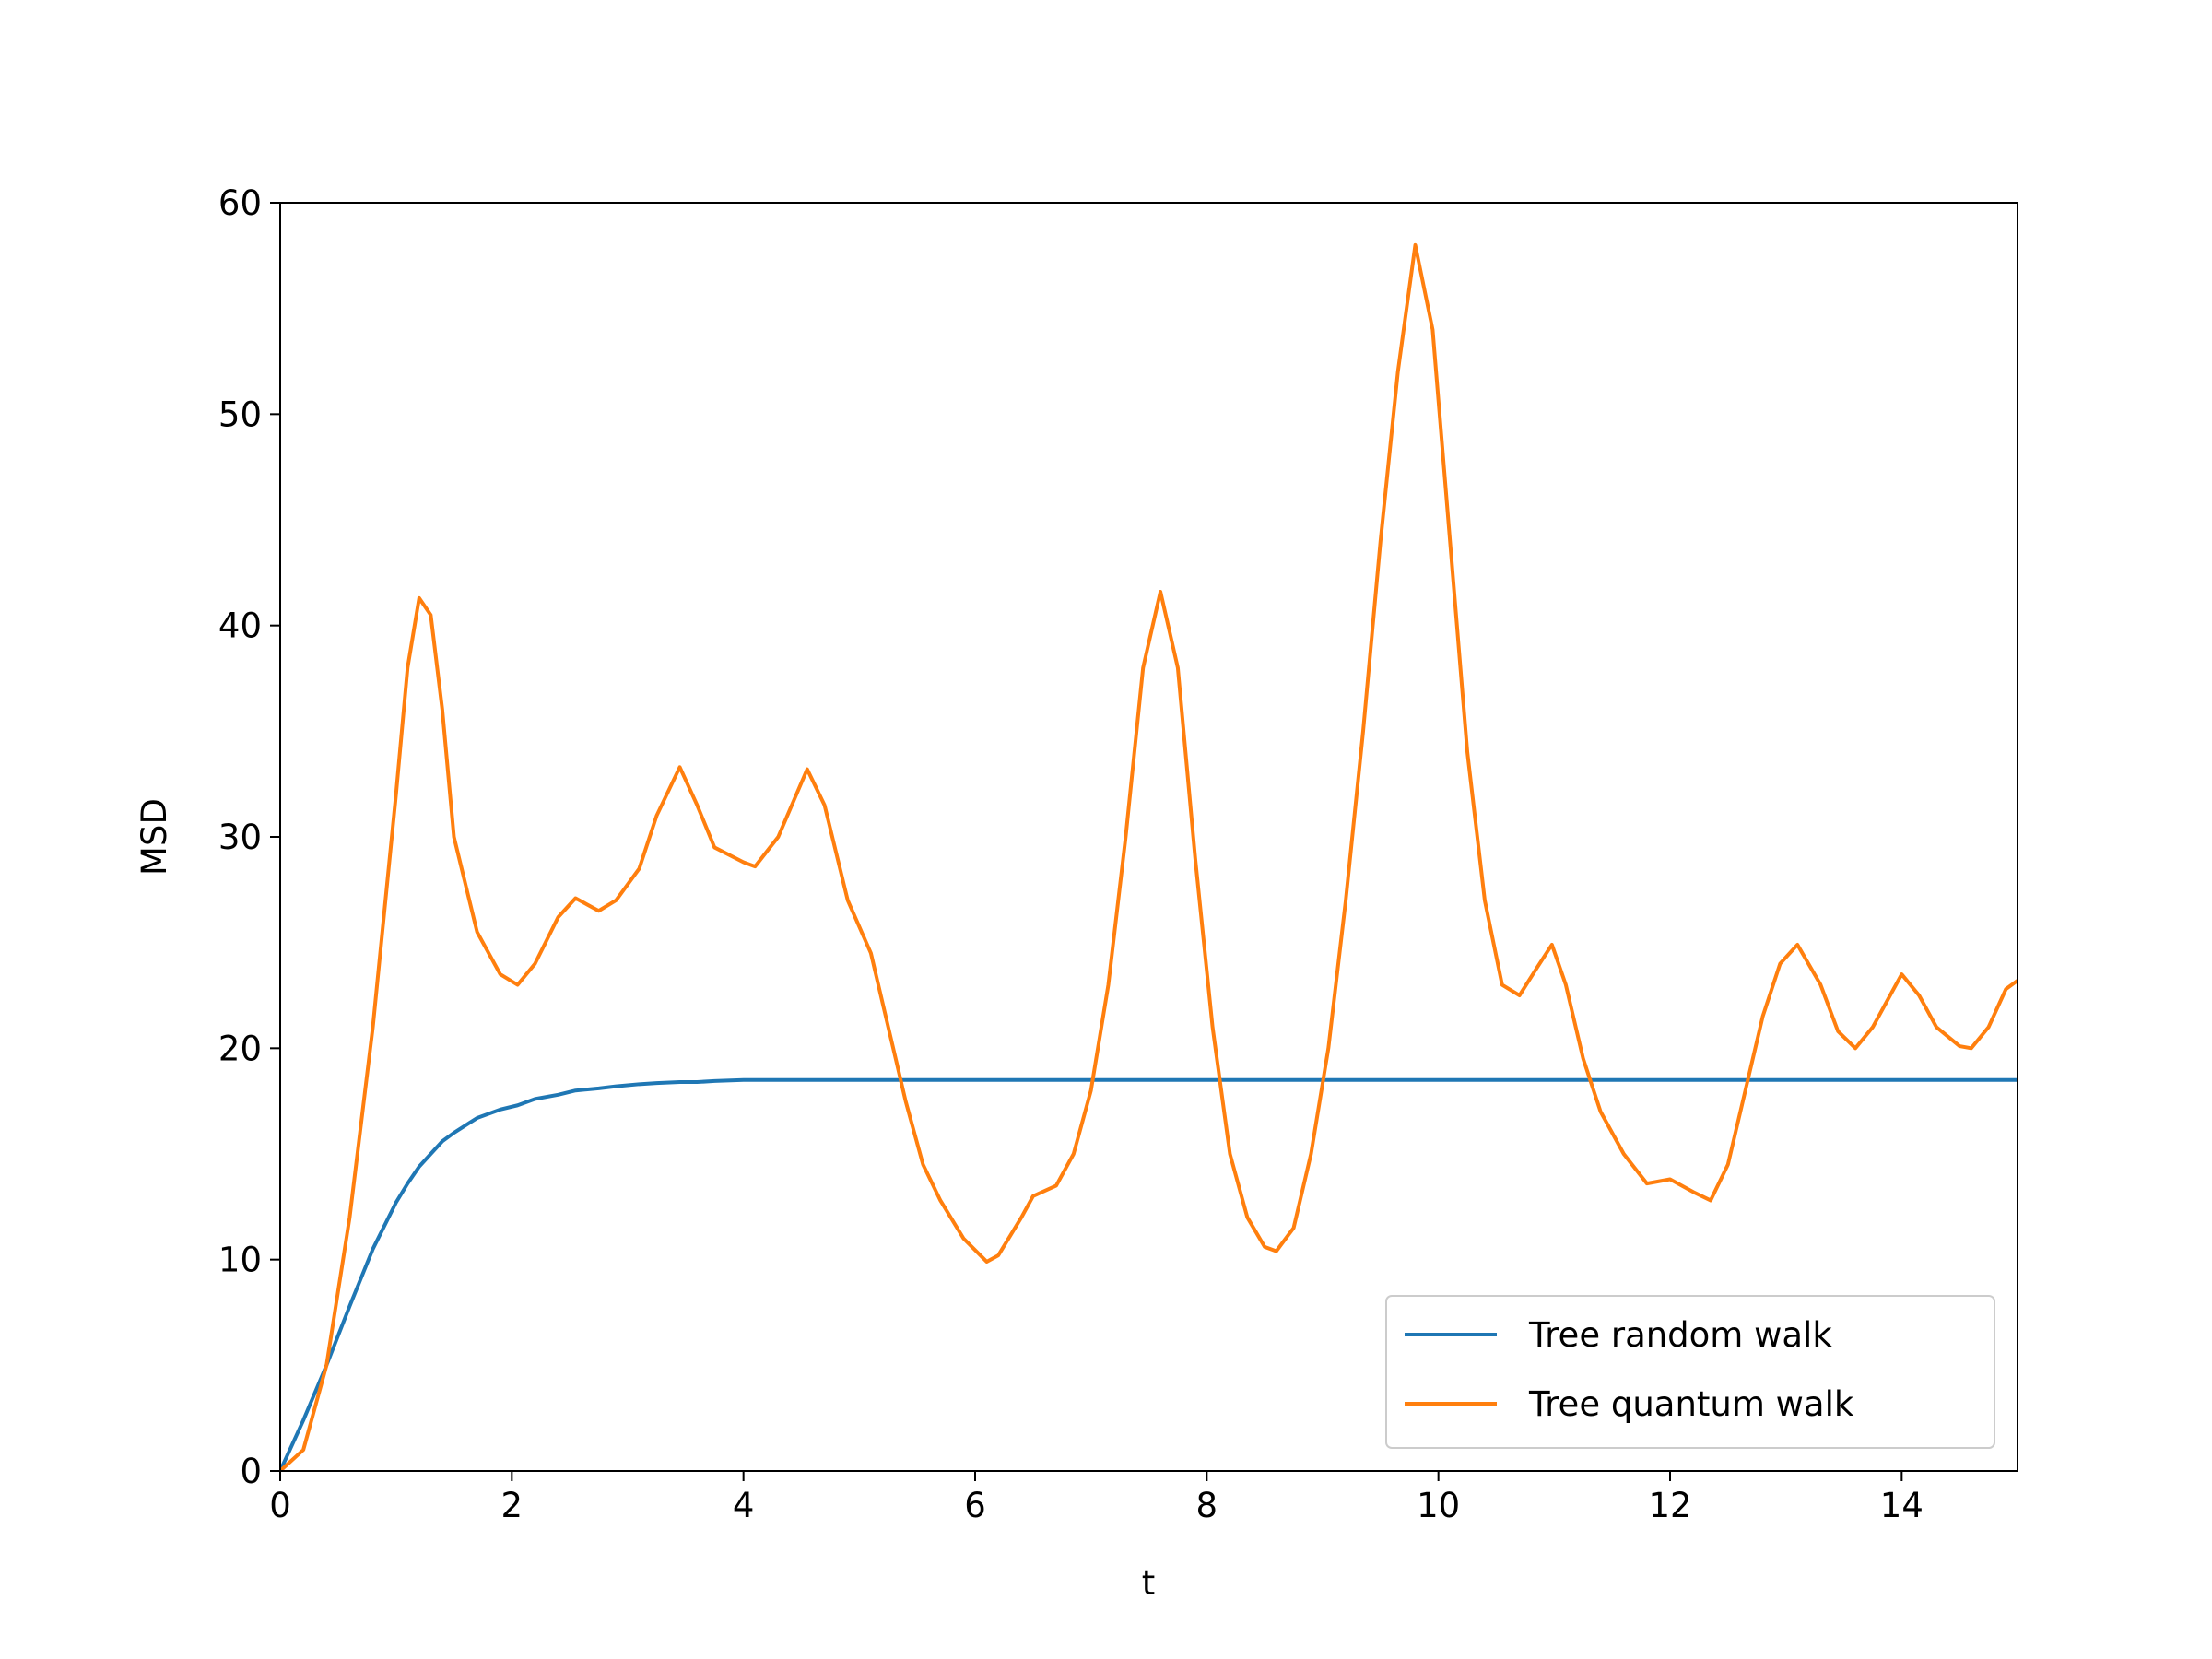  What do you see at coordinates (240, 1048) in the screenshot?
I see `y-tick-label: 20` at bounding box center [240, 1048].